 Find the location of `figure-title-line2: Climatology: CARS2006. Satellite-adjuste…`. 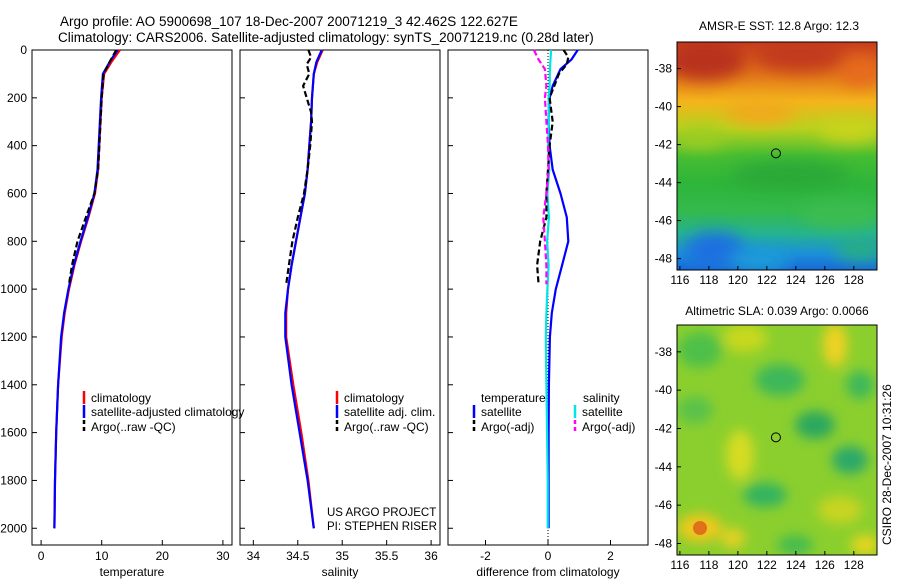

figure-title-line2: Climatology: CARS2006. Satellite-adjuste… is located at coordinates (326, 37).